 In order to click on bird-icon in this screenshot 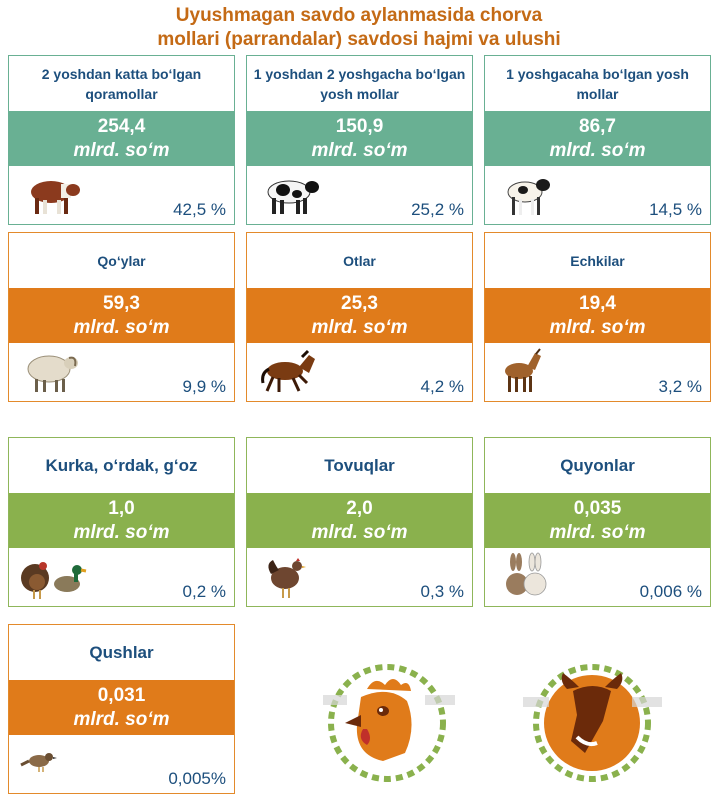, I will do `click(38, 762)`.